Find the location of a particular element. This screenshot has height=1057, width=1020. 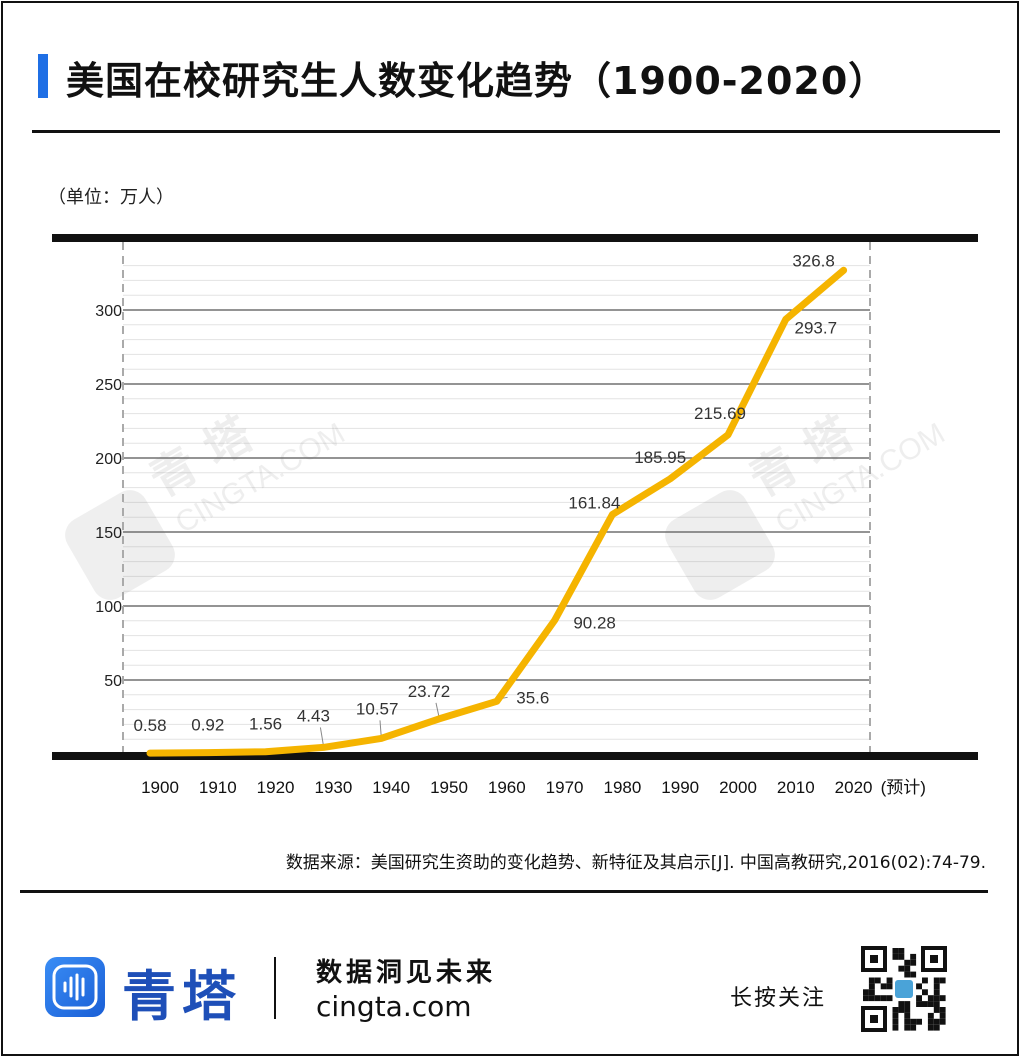

x-tick-label: 2000 is located at coordinates (738, 787).